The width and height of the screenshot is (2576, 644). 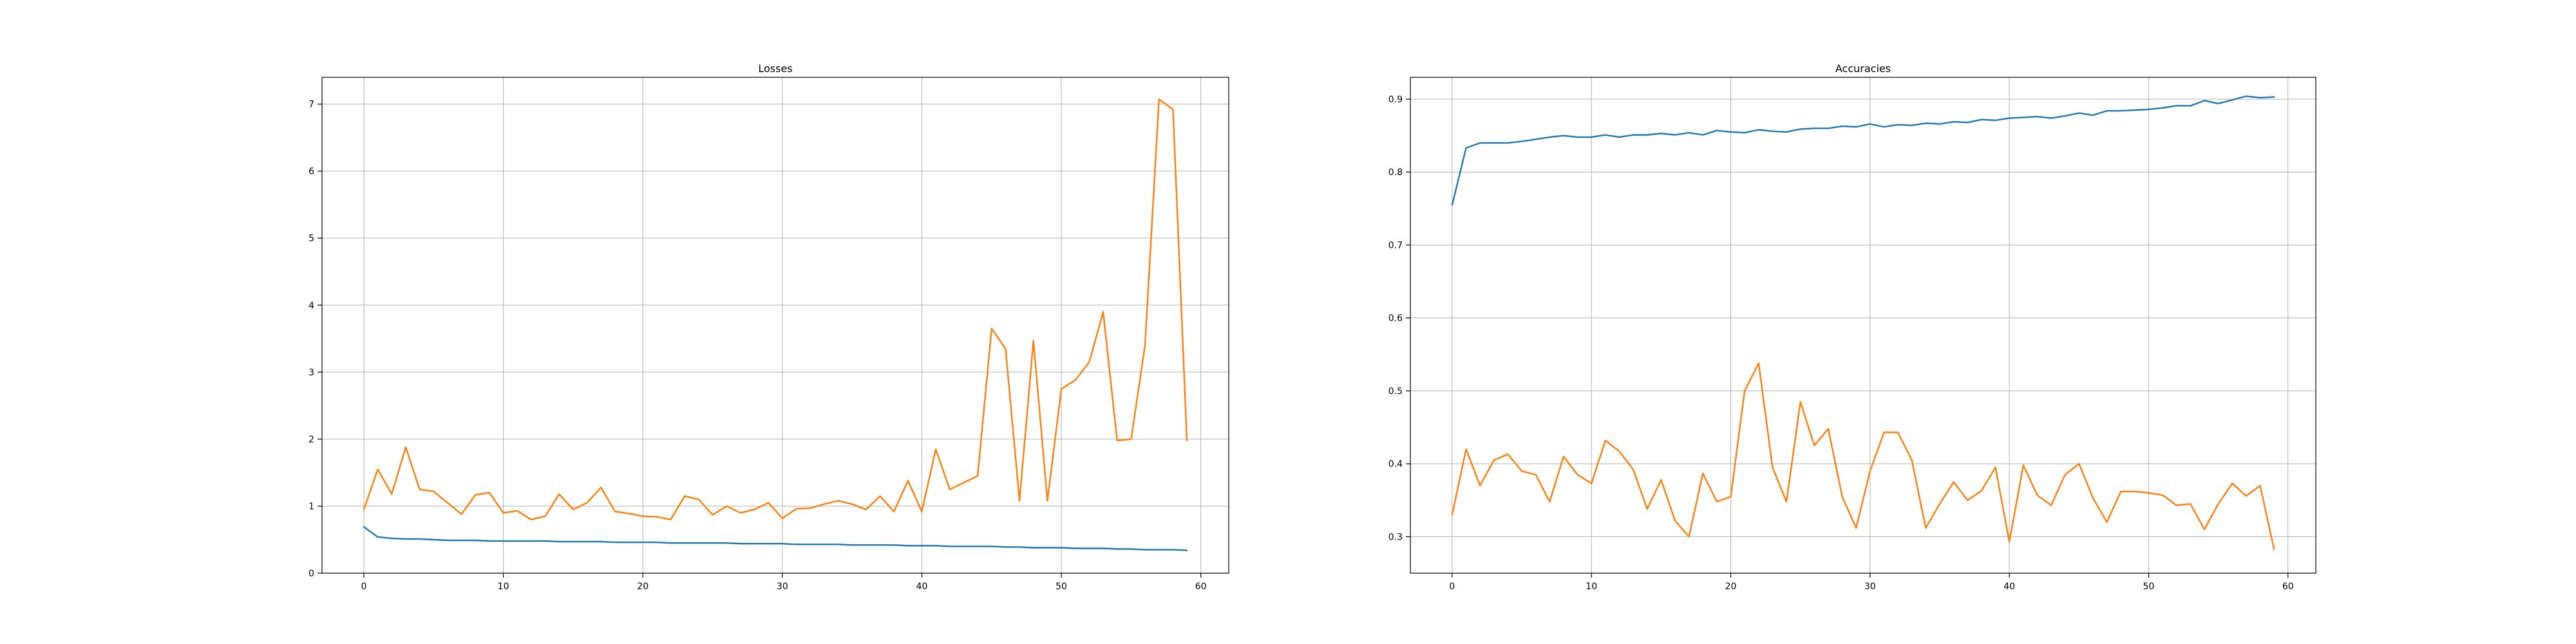 I want to click on losses-x-tick-label: 50, so click(x=1061, y=587).